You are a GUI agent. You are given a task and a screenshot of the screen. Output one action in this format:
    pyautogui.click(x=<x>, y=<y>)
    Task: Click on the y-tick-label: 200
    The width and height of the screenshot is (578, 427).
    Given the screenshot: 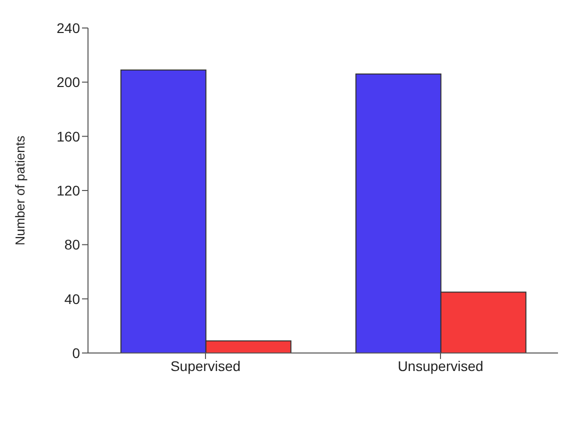 What is the action you would take?
    pyautogui.click(x=68, y=82)
    